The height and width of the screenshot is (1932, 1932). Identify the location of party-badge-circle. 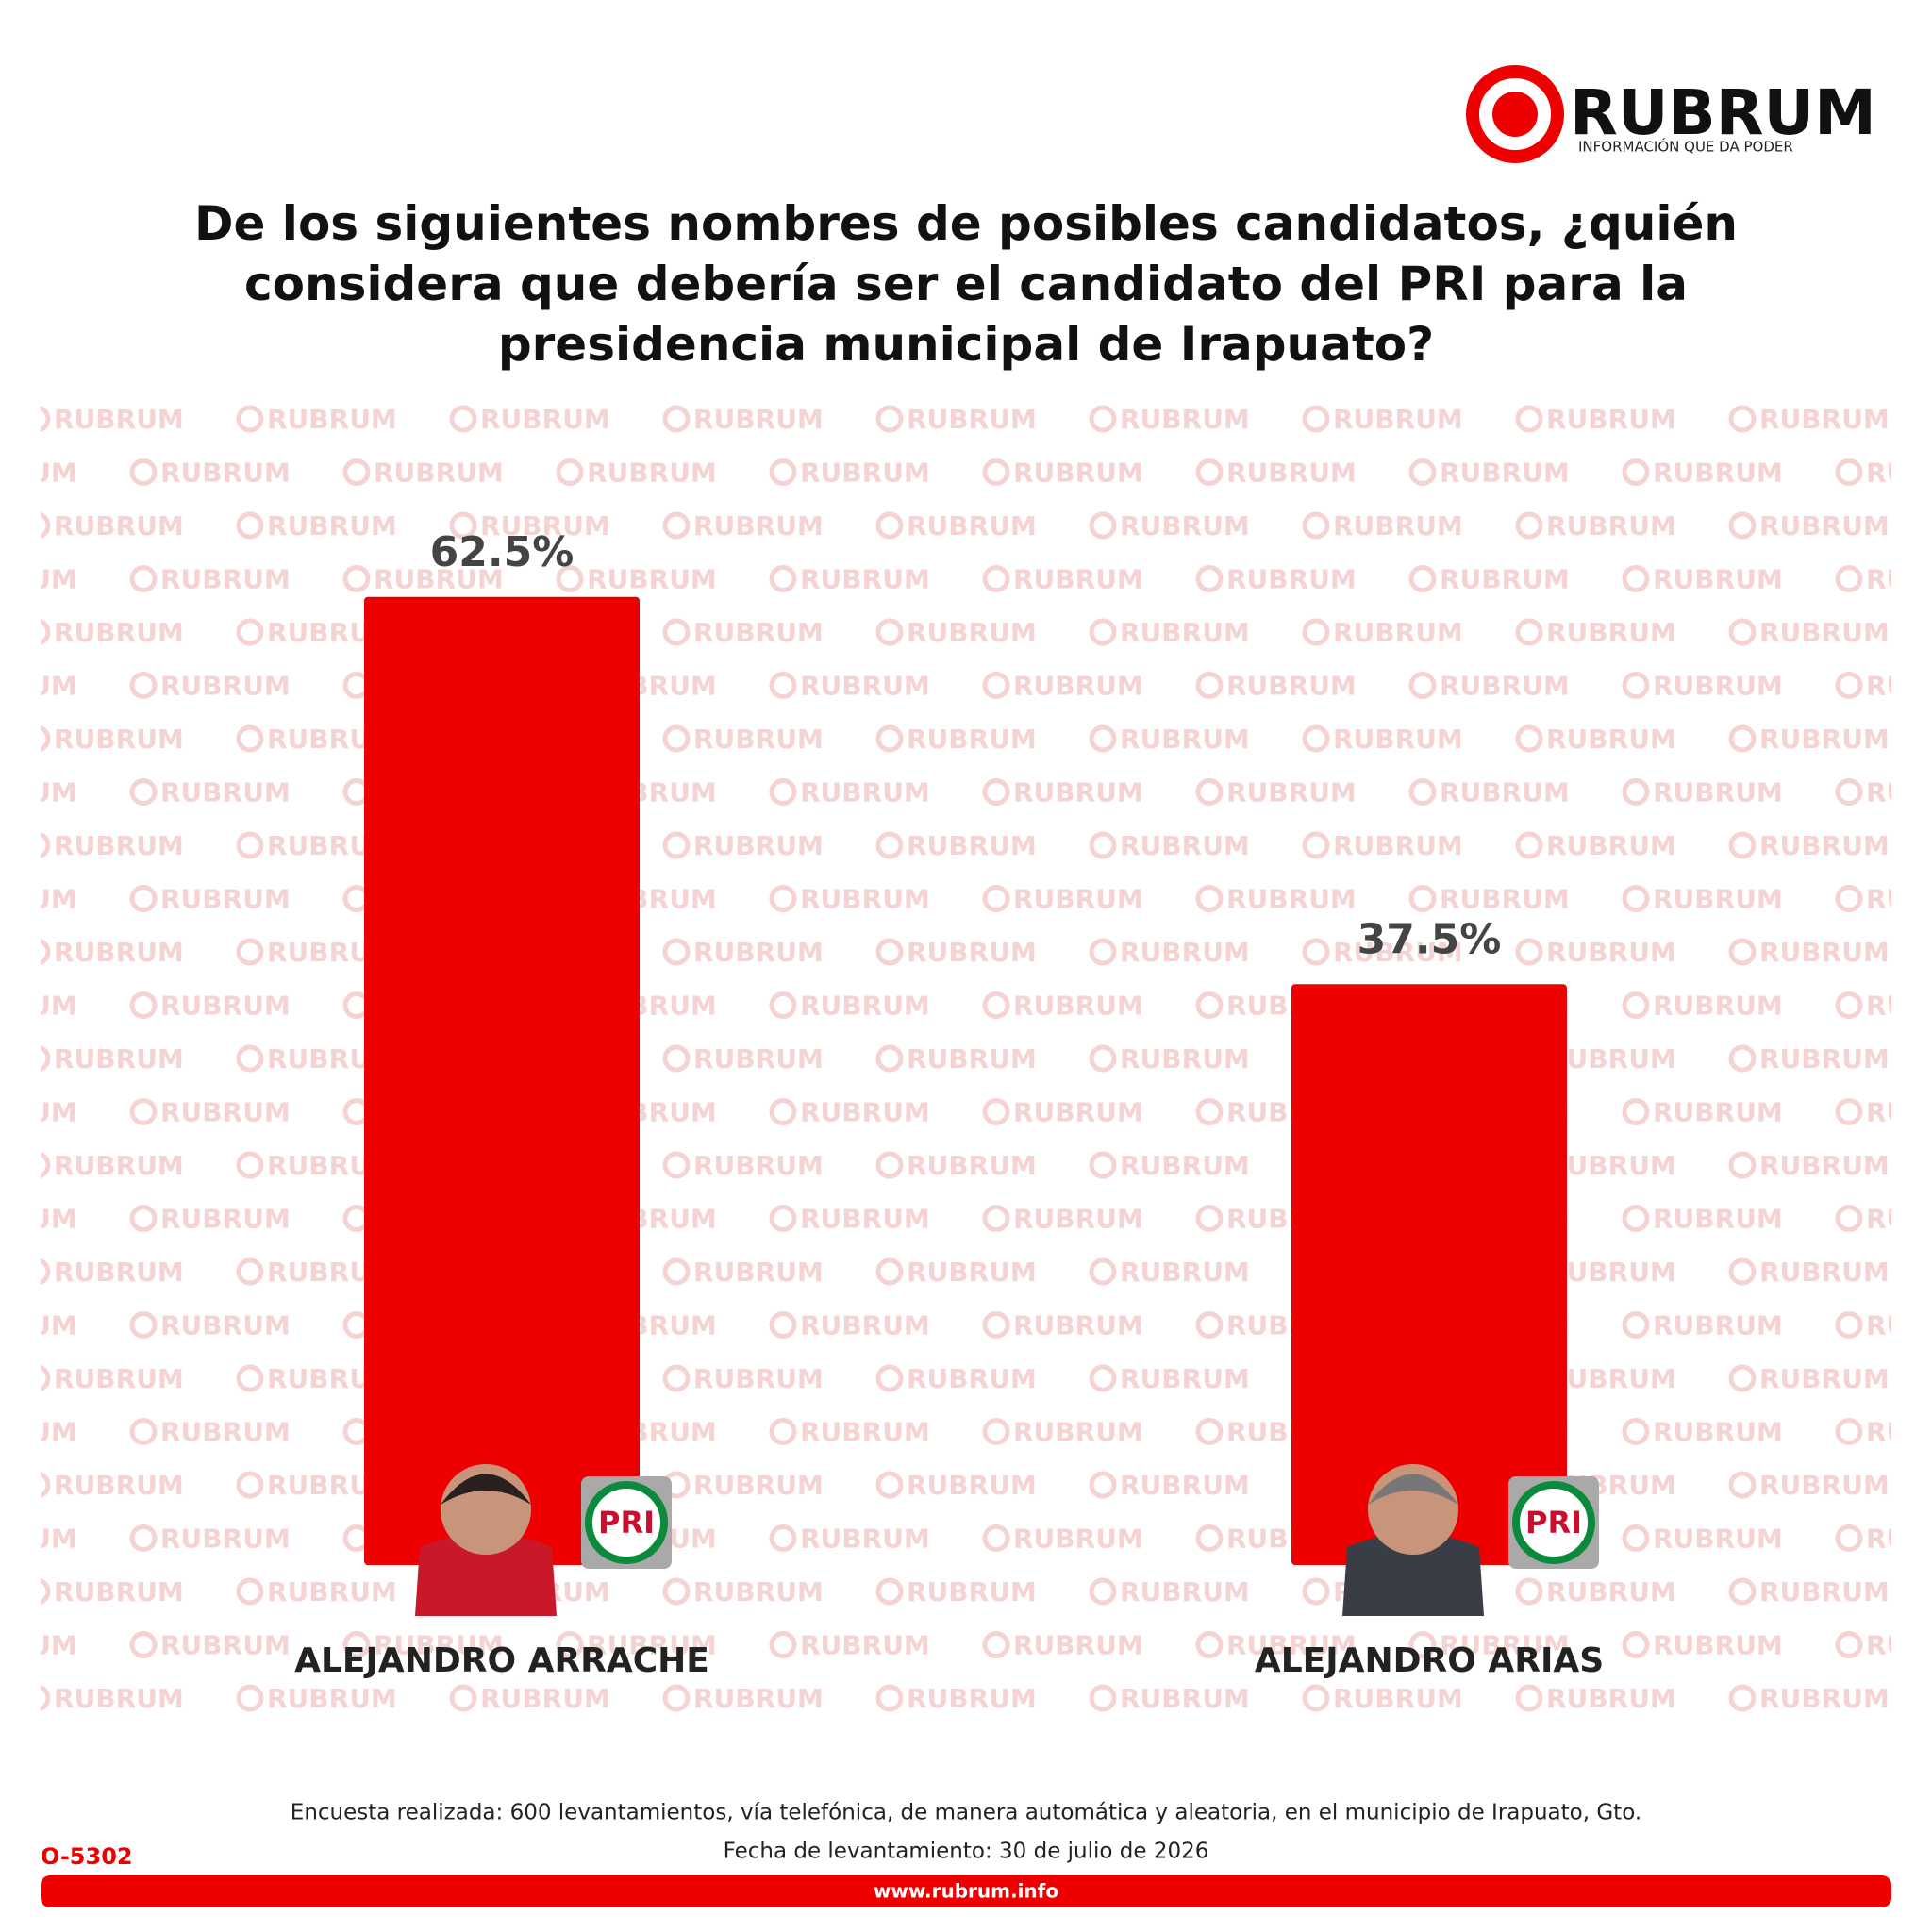
(1554, 1522).